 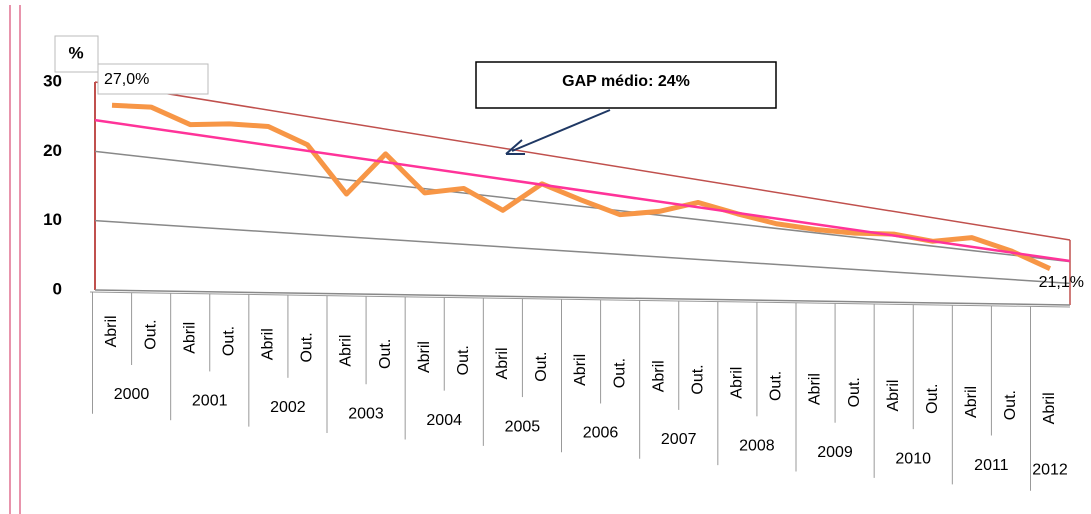 What do you see at coordinates (126, 79) in the screenshot?
I see `annotation: 27,0%` at bounding box center [126, 79].